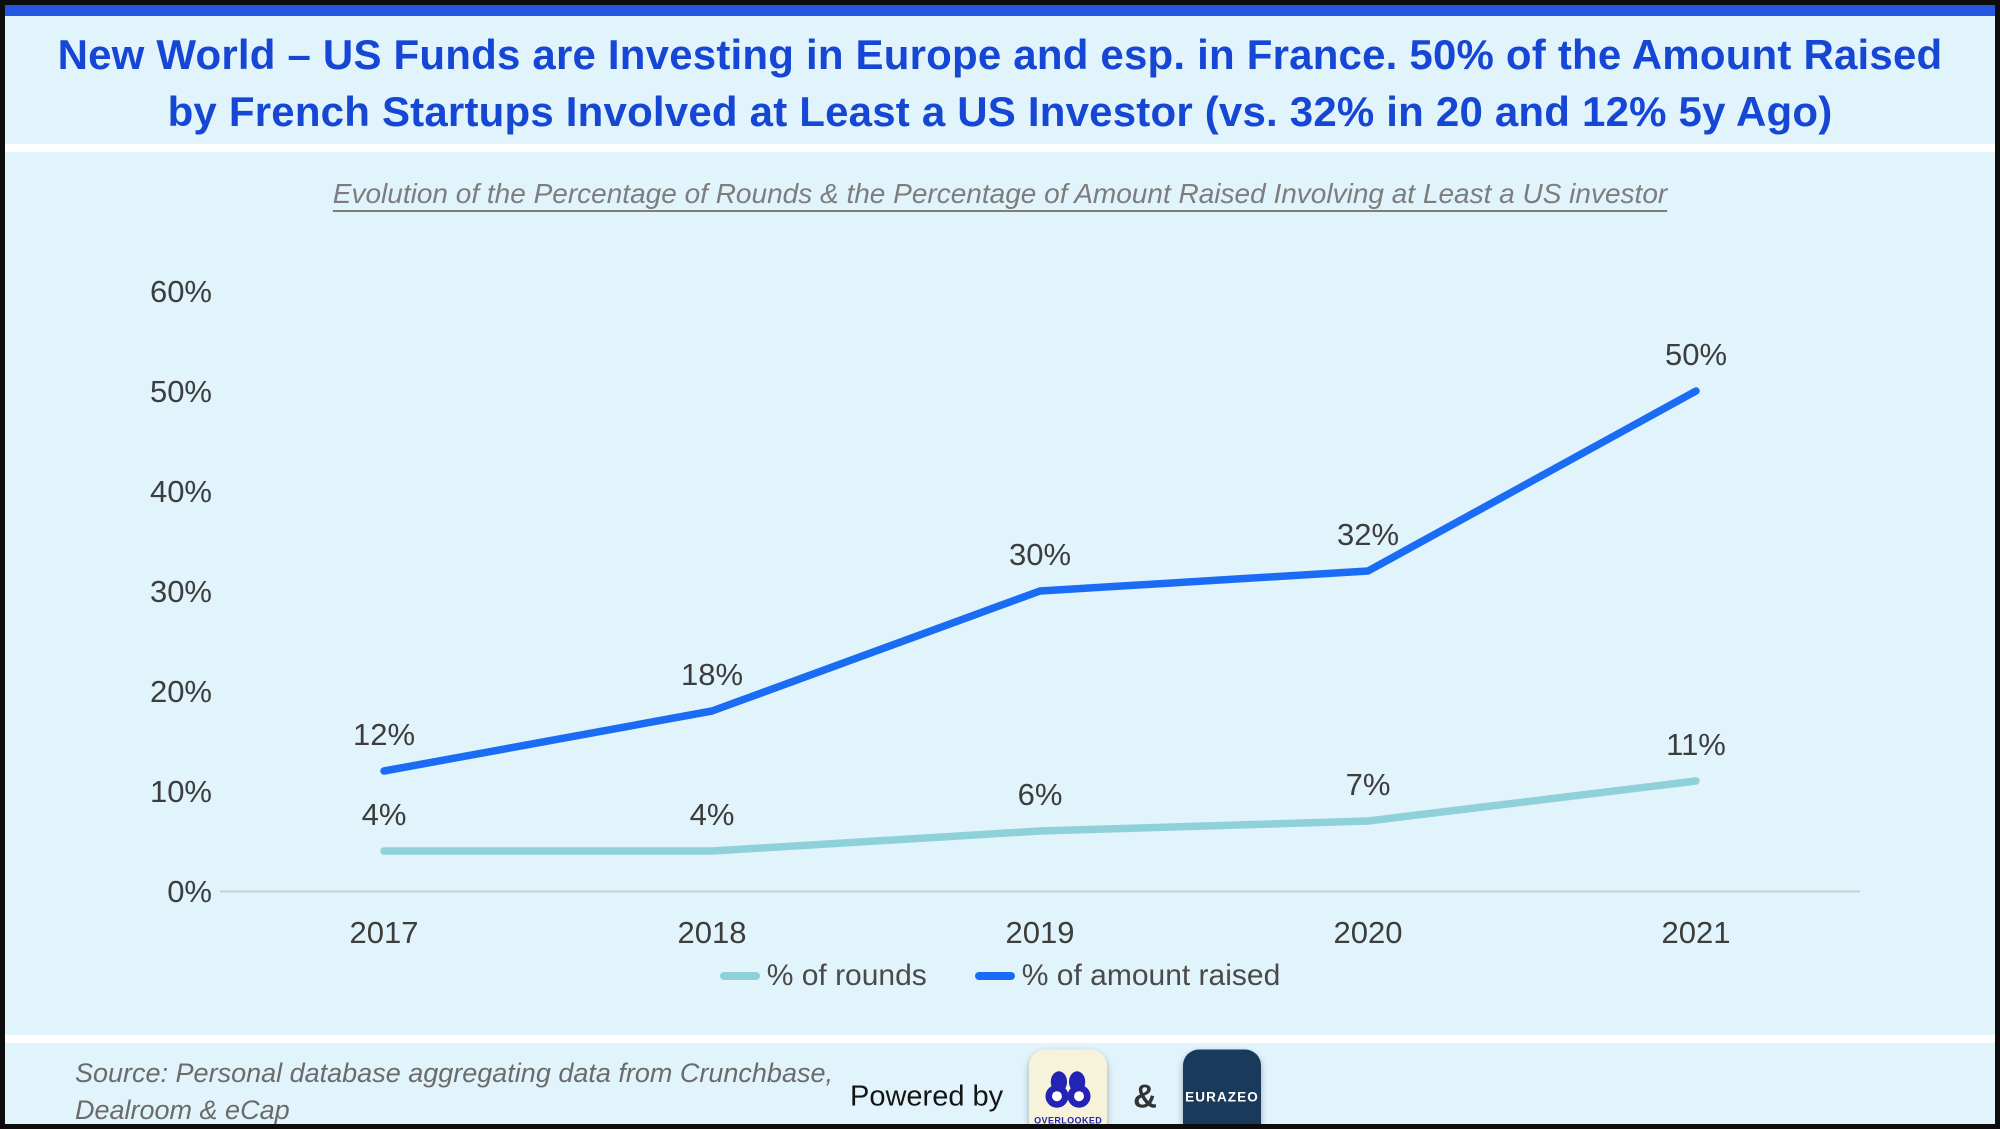 The width and height of the screenshot is (2000, 1129). I want to click on data-label: 12%, so click(384, 734).